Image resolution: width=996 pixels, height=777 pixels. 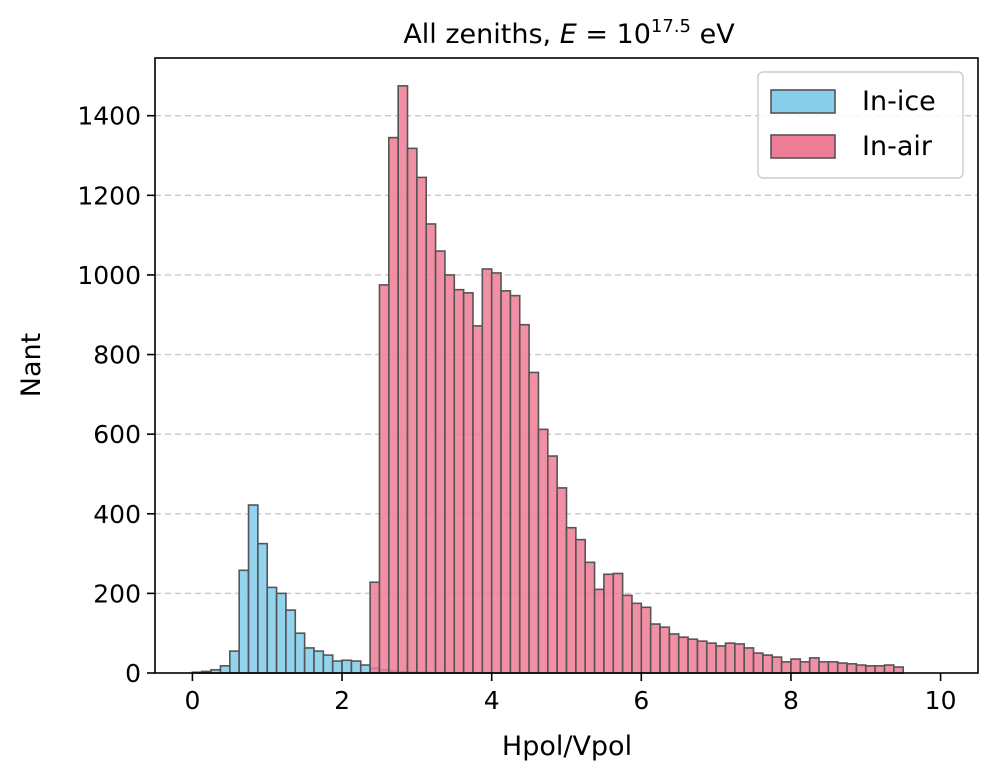 I want to click on legend-label-in-air: In-air, so click(x=897, y=146).